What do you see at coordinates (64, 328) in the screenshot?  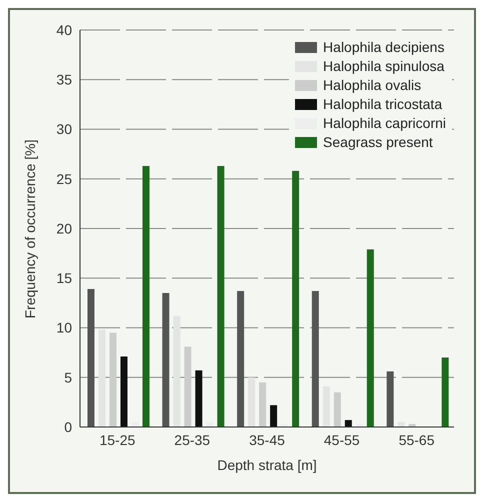 I see `y-tick-label: 10` at bounding box center [64, 328].